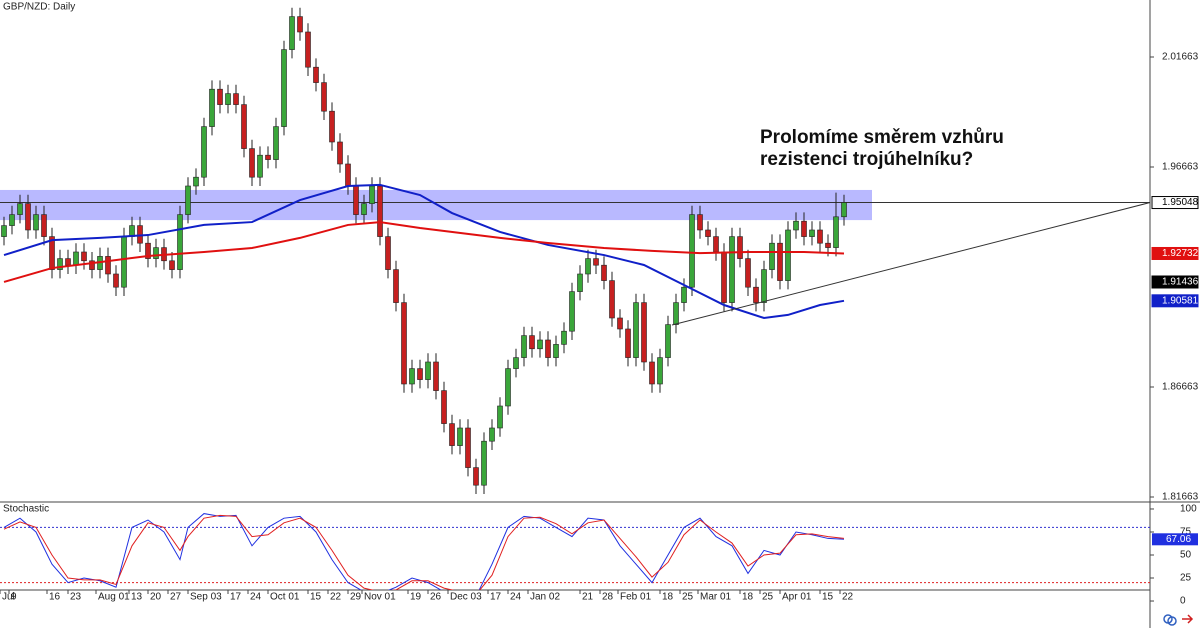 The image size is (1200, 628). I want to click on x-tick-label: 19, so click(416, 597).